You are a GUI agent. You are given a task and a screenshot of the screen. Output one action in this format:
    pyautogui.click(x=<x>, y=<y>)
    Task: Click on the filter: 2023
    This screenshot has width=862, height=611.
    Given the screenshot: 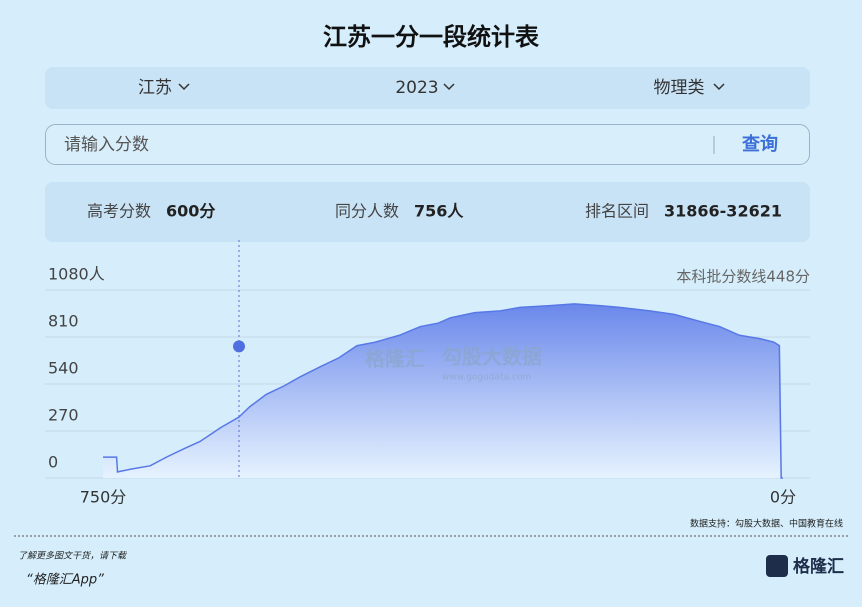 What is the action you would take?
    pyautogui.click(x=425, y=88)
    